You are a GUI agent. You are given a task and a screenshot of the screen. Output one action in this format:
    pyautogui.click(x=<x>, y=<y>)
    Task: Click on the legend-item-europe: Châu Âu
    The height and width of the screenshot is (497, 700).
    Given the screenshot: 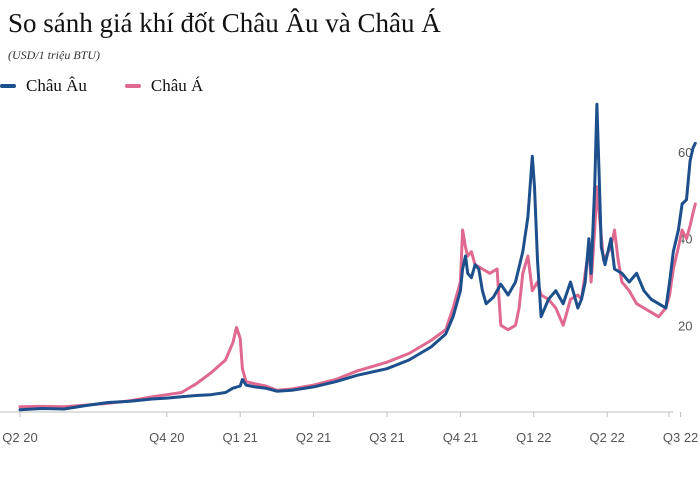 What is the action you would take?
    pyautogui.click(x=43, y=86)
    